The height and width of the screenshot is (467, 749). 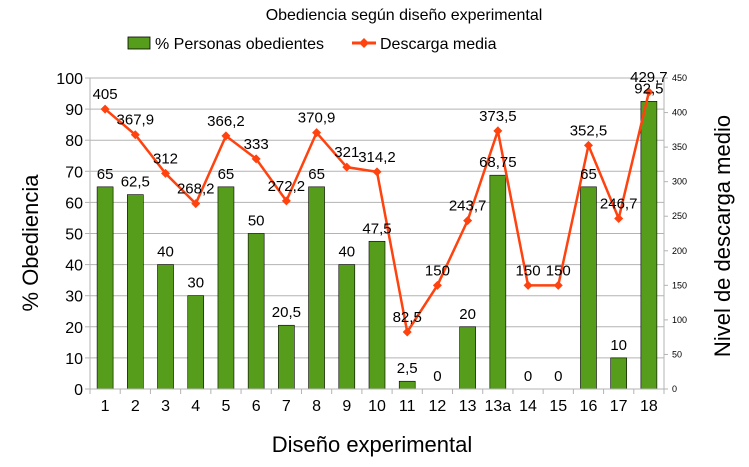 What do you see at coordinates (468, 406) in the screenshot?
I see `x-tick-label: 13` at bounding box center [468, 406].